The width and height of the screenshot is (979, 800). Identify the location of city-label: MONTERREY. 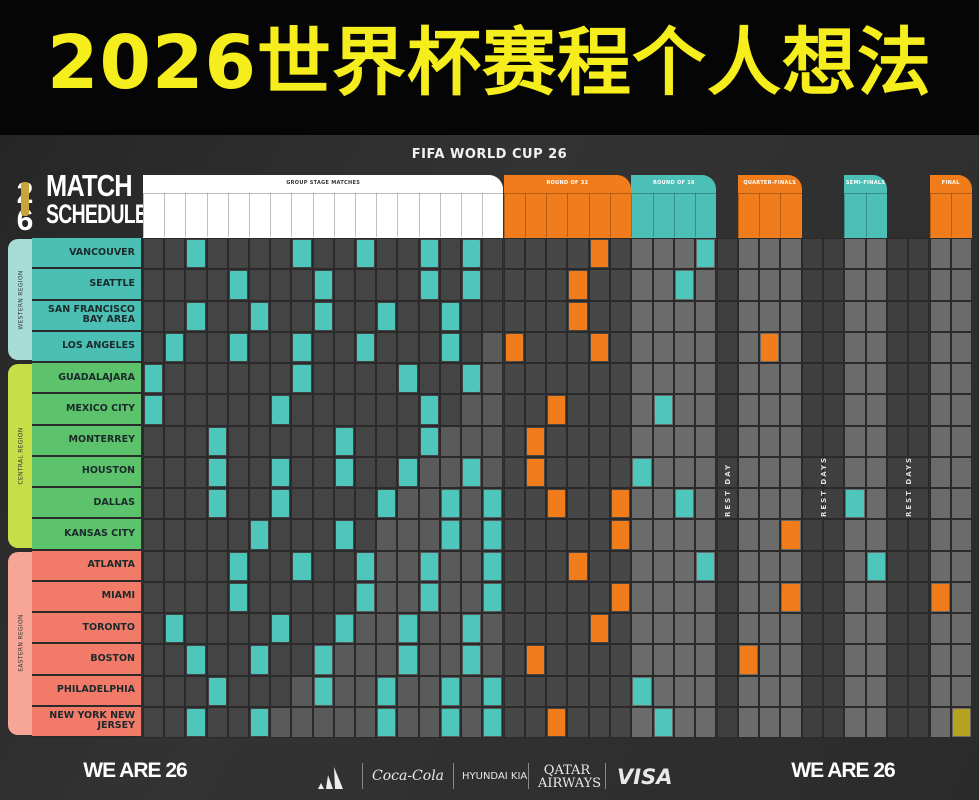
(86, 441).